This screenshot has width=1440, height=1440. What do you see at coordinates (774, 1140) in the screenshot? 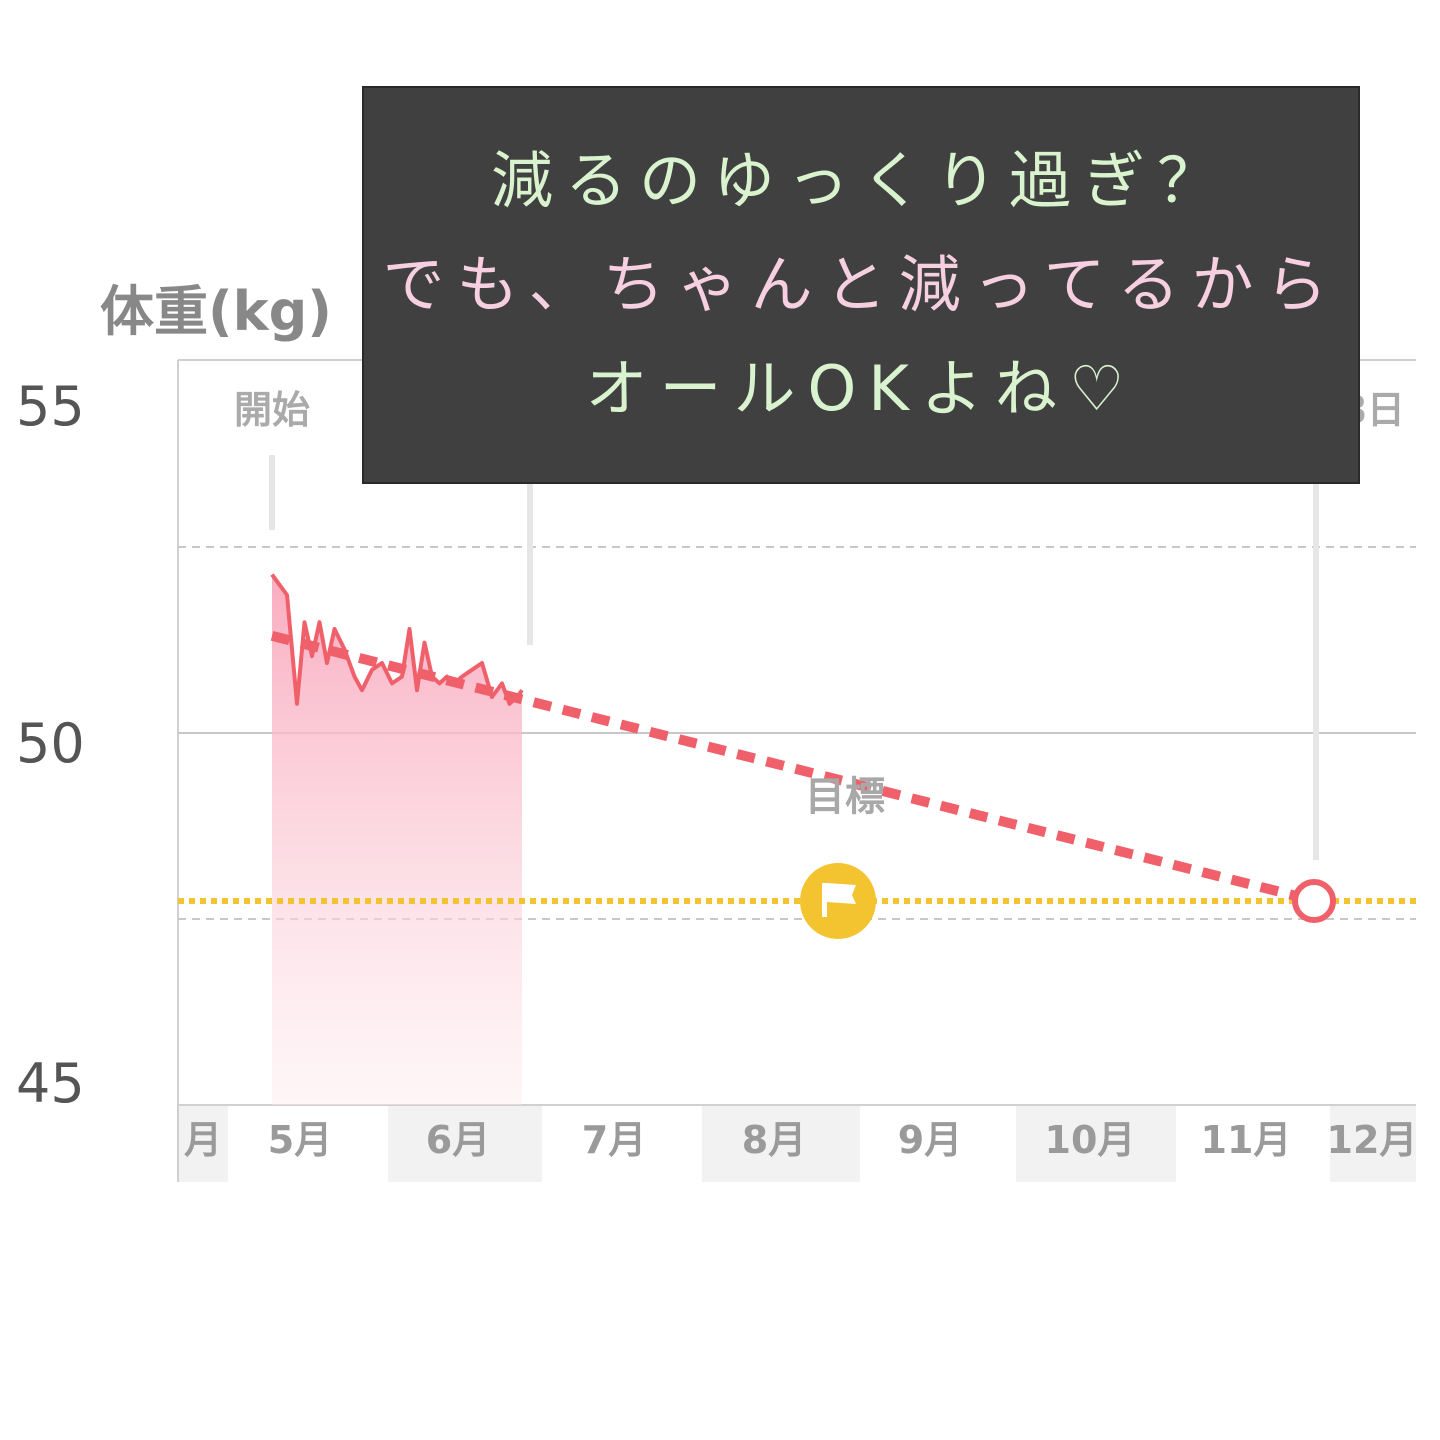
I see `month-label: 8月` at bounding box center [774, 1140].